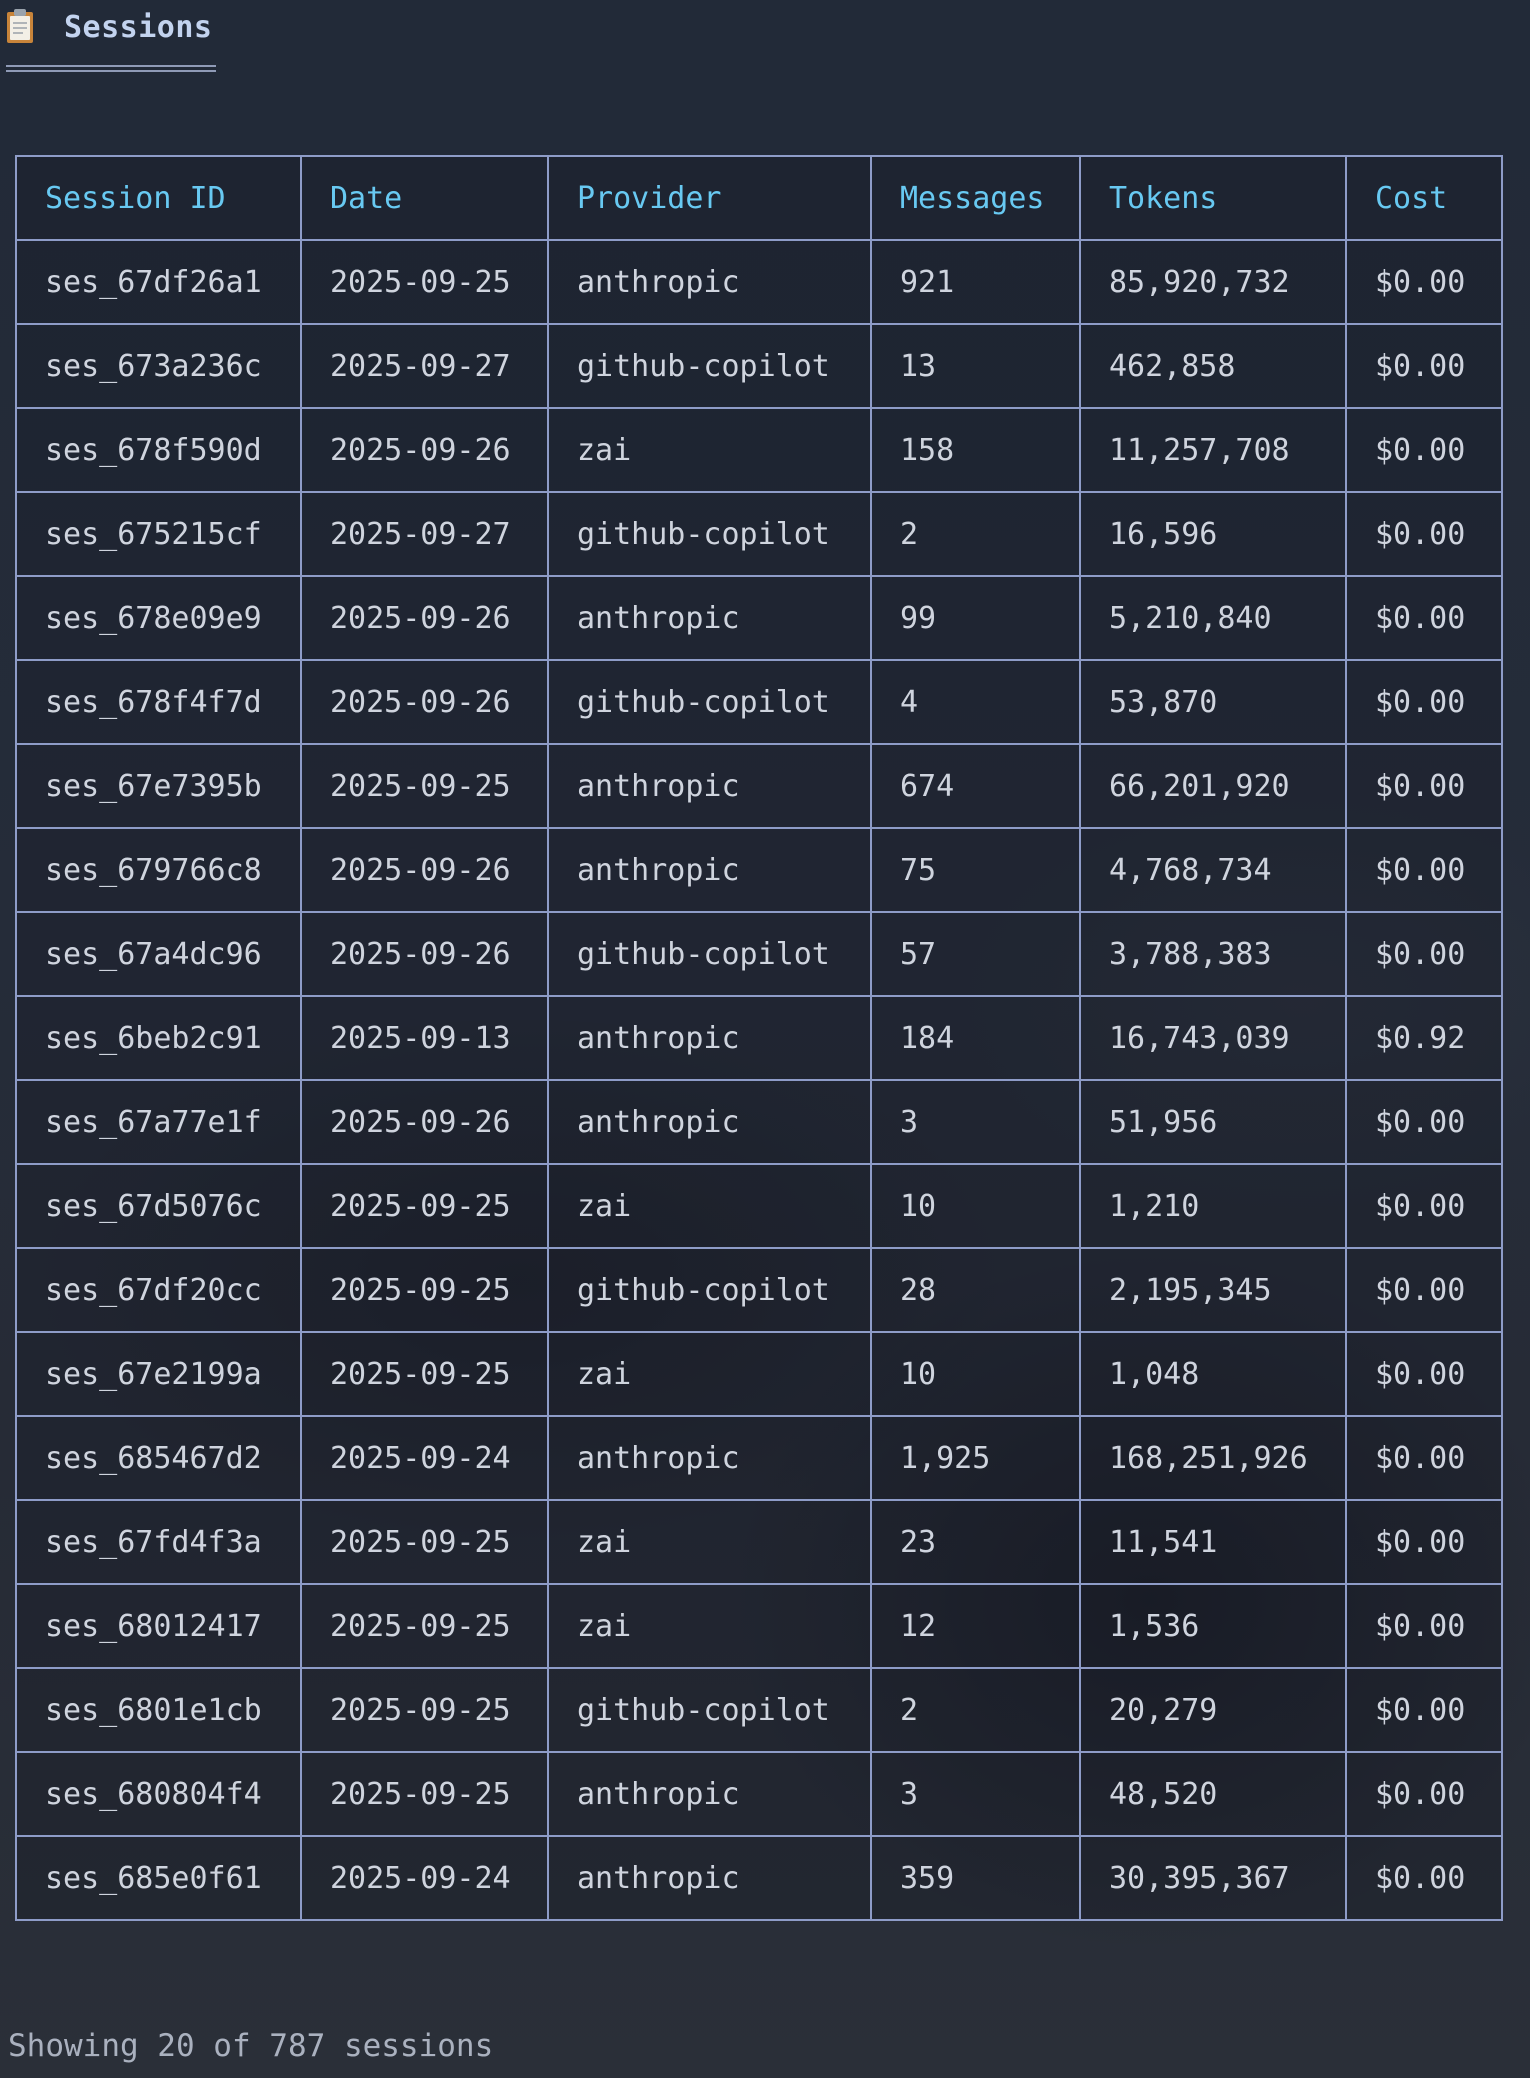 Image resolution: width=1530 pixels, height=2078 pixels. What do you see at coordinates (975, 1290) in the screenshot?
I see `cell-messages: 28` at bounding box center [975, 1290].